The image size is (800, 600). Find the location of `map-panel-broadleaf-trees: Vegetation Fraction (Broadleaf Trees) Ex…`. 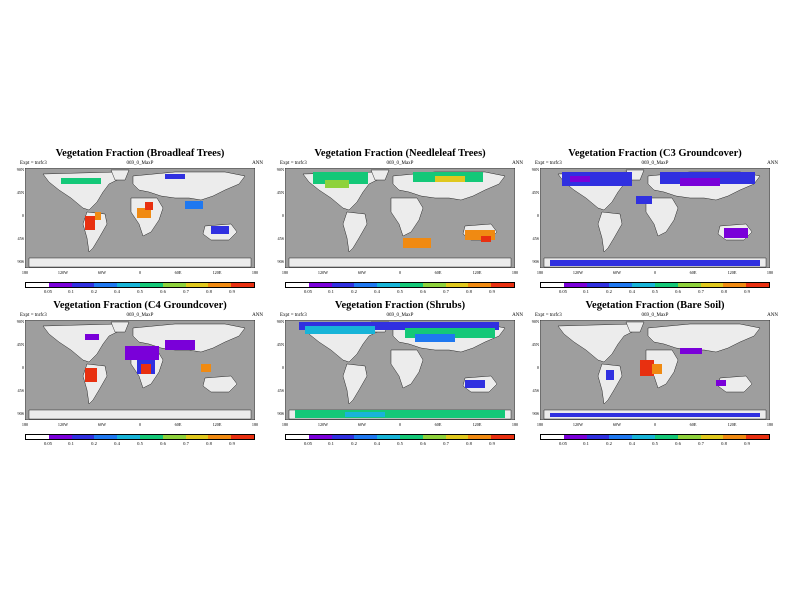

map-panel-broadleaf-trees: Vegetation Fraction (Broadleaf Trees) Ex… is located at coordinates (140, 233).